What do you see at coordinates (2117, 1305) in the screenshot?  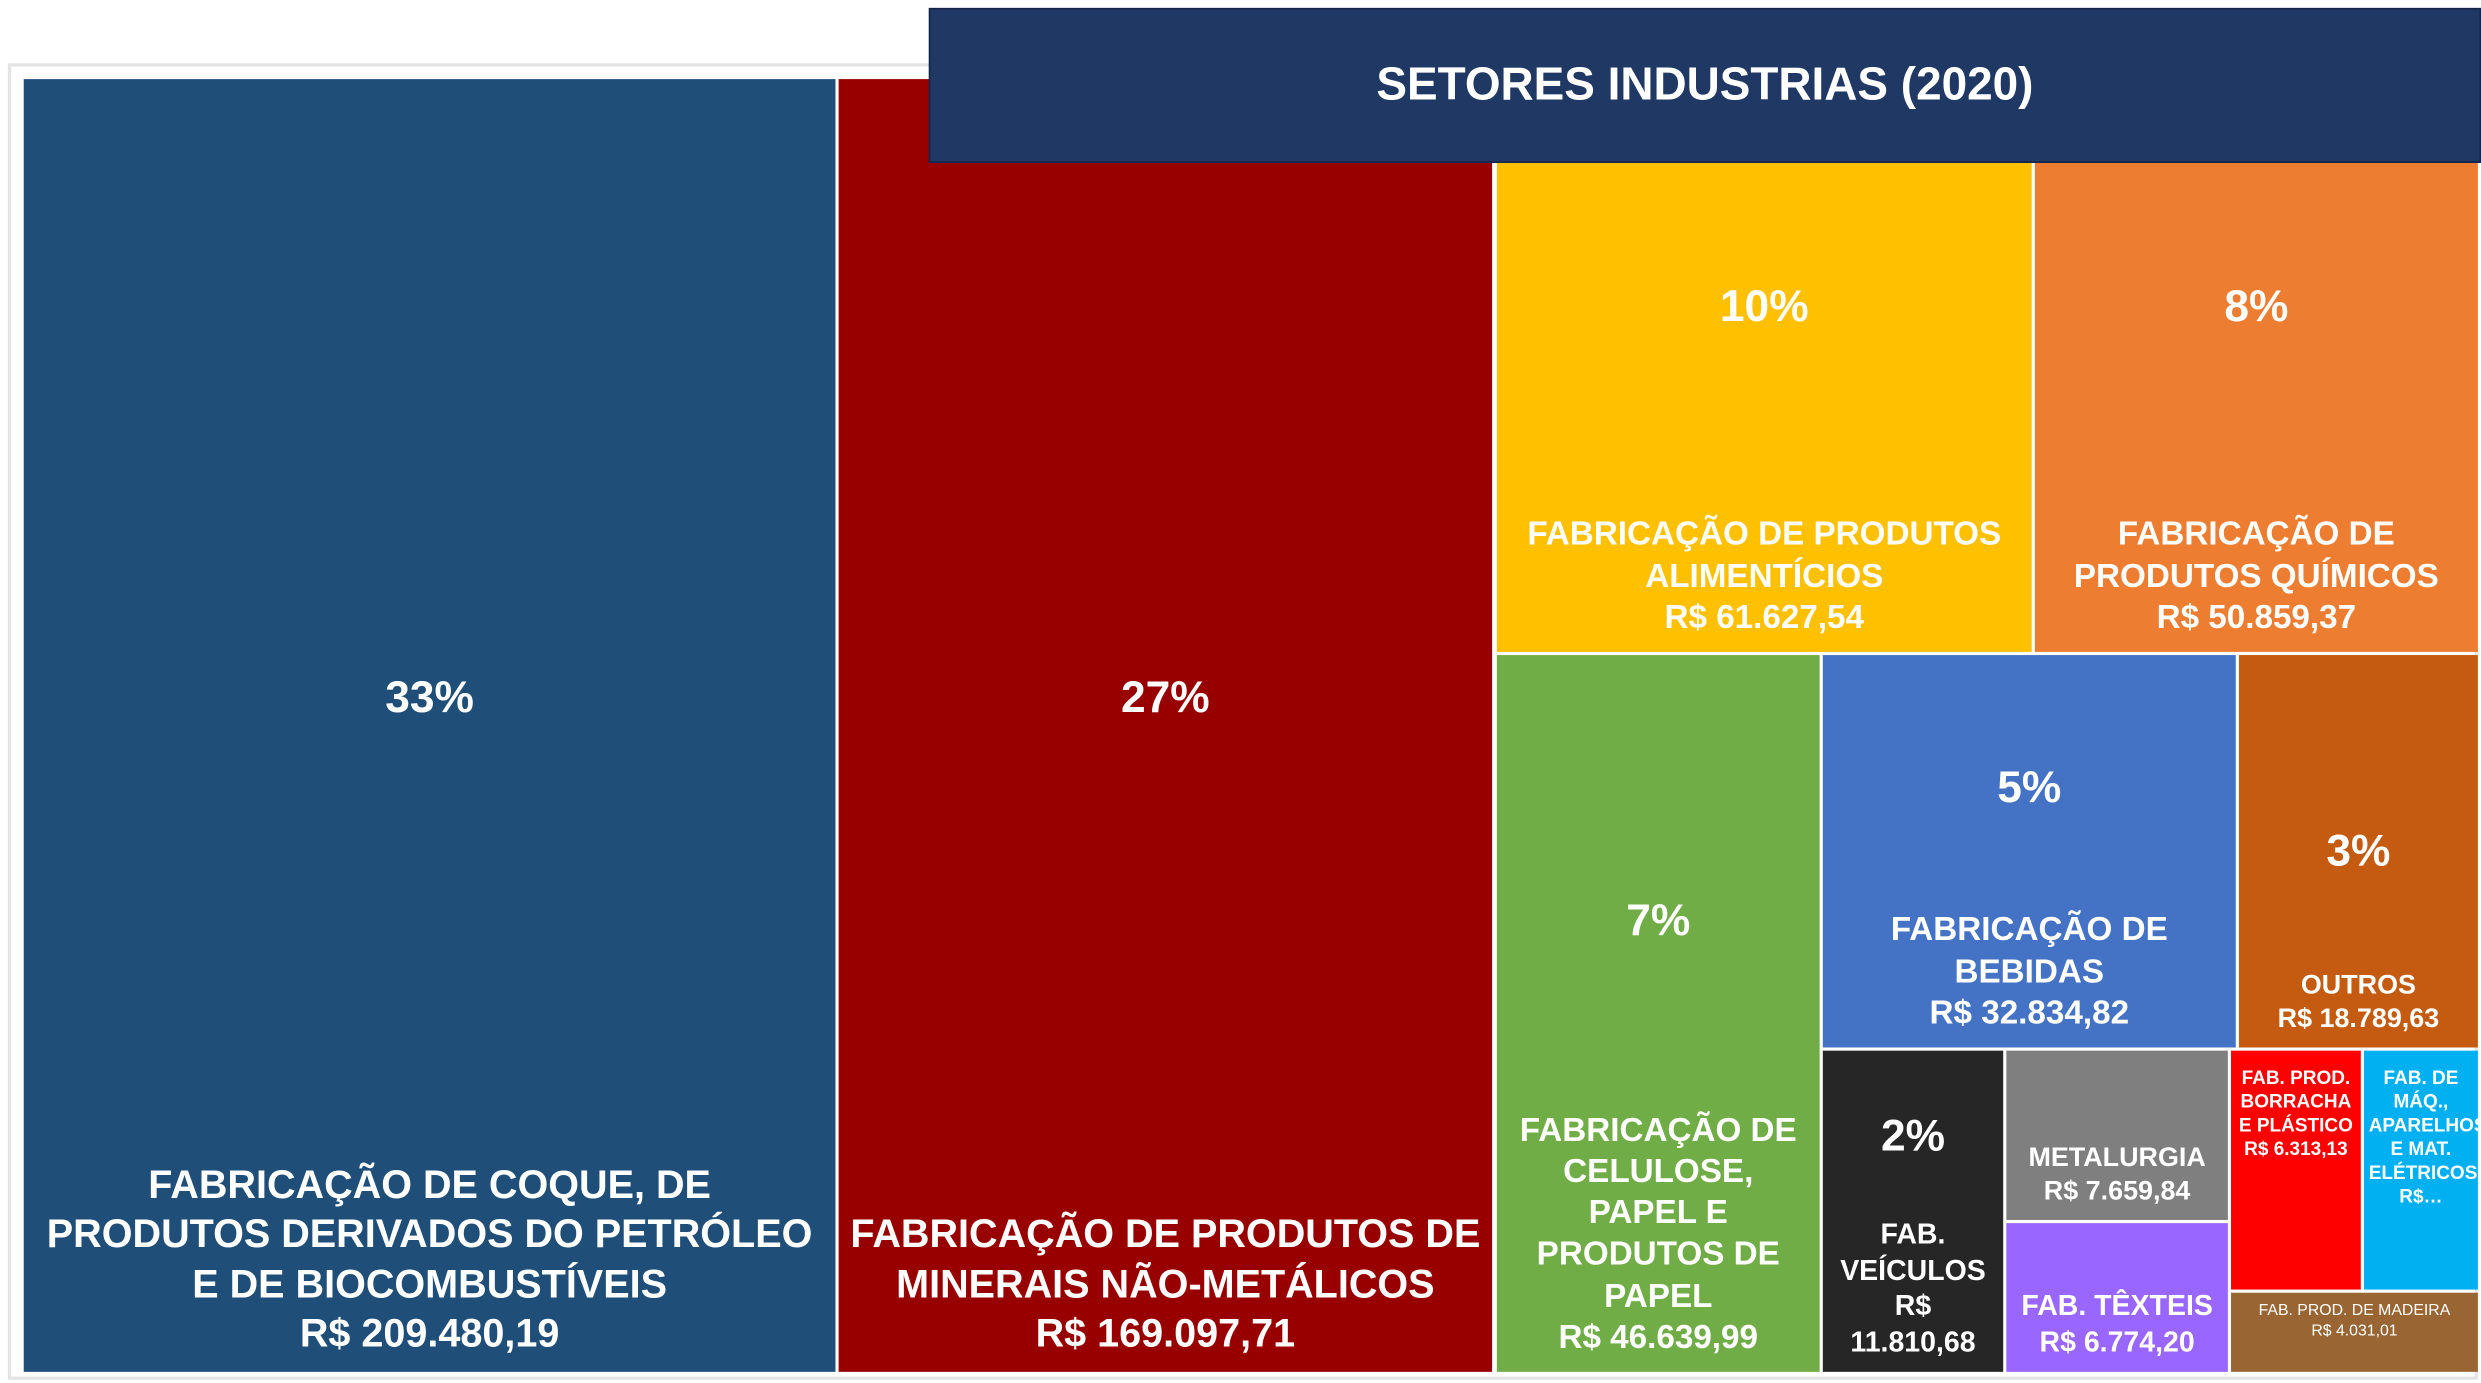 I see `cell-name: FAB. TÊXTEIS` at bounding box center [2117, 1305].